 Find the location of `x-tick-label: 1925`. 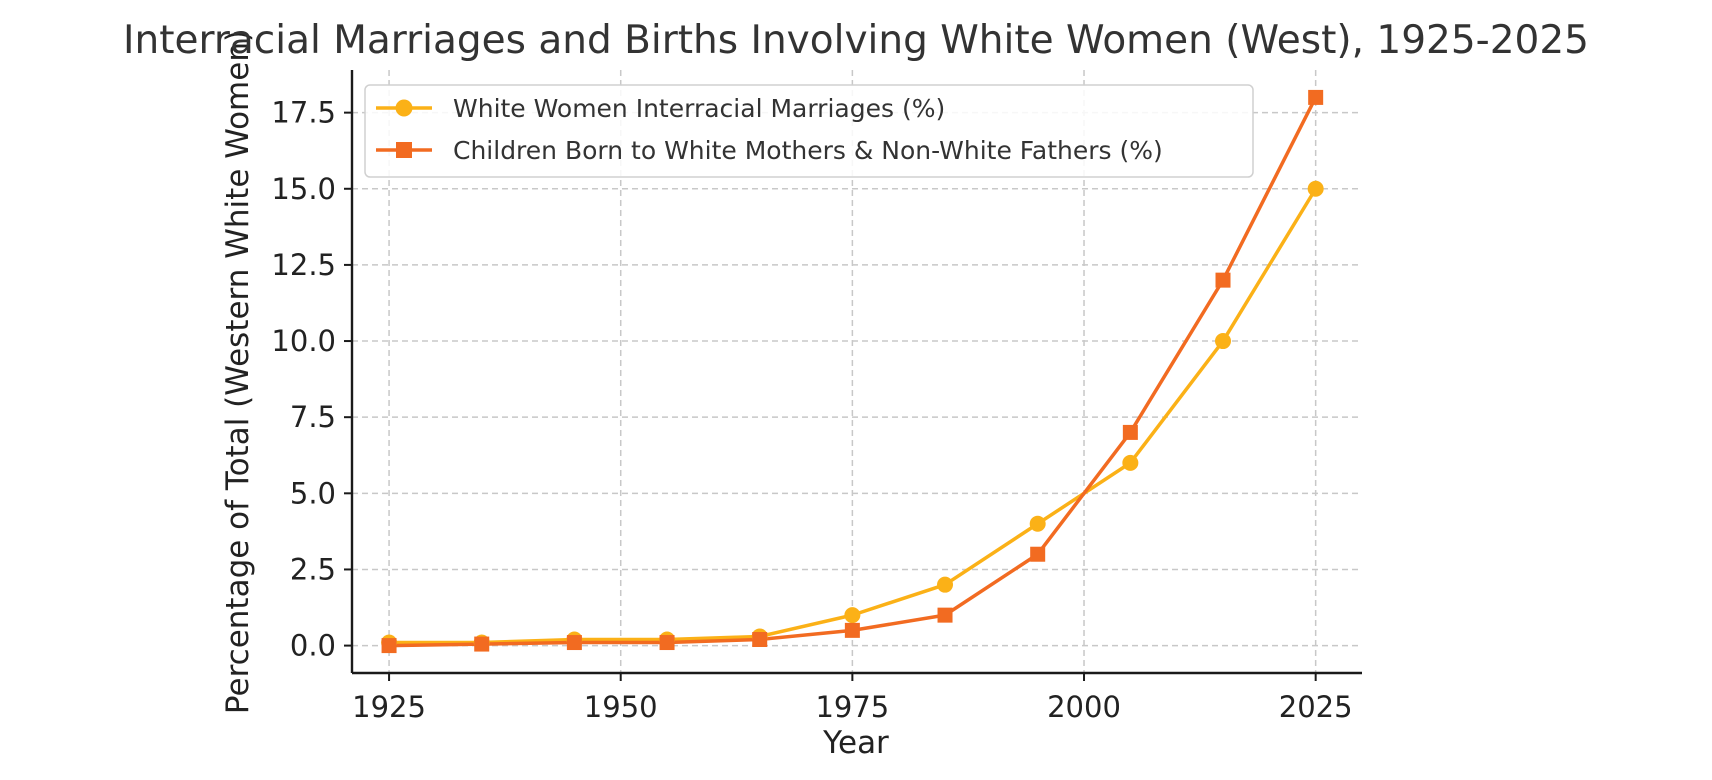

x-tick-label: 1925 is located at coordinates (389, 707).